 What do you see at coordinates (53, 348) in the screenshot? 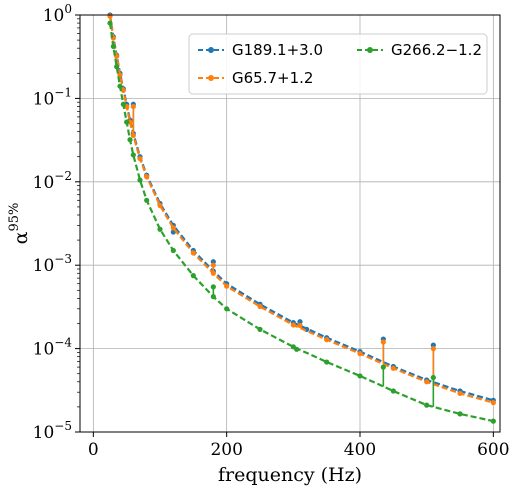
I see `y-tick-label: 10⁻⁴` at bounding box center [53, 348].